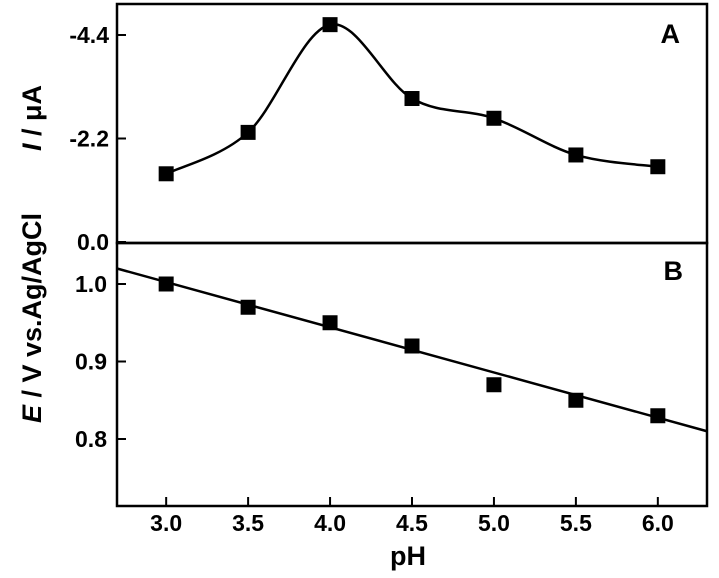  I want to click on panel-b-y-tick-label: 0.8, so click(91, 439).